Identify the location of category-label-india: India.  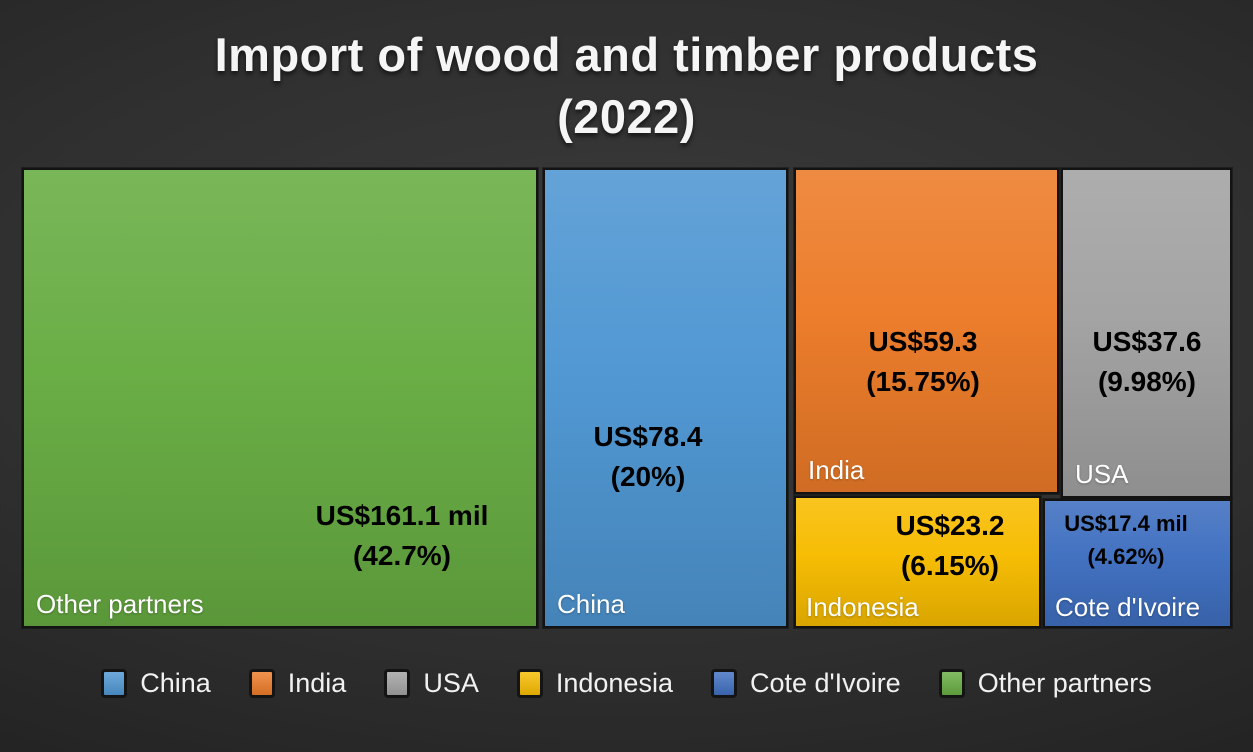
(836, 470).